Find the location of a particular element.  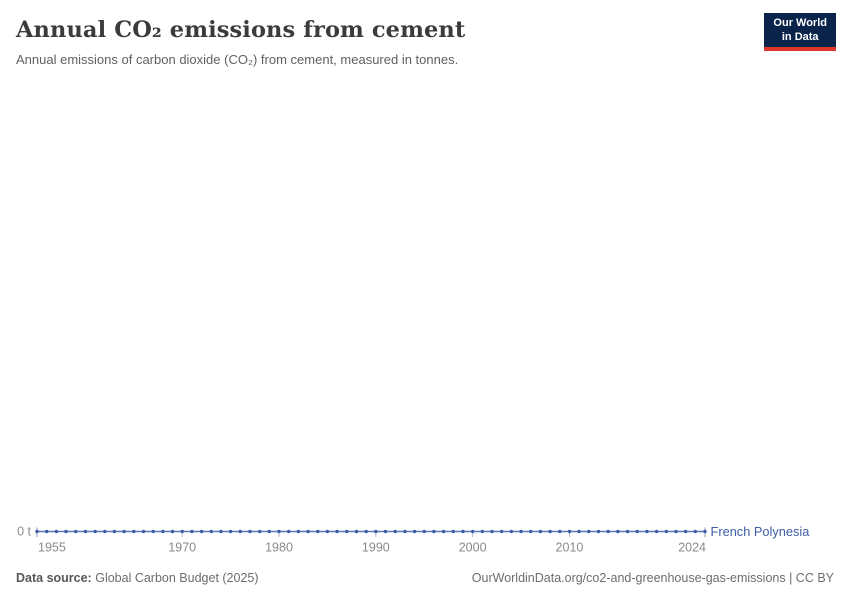

owid-logo-line1: Our World is located at coordinates (800, 23).